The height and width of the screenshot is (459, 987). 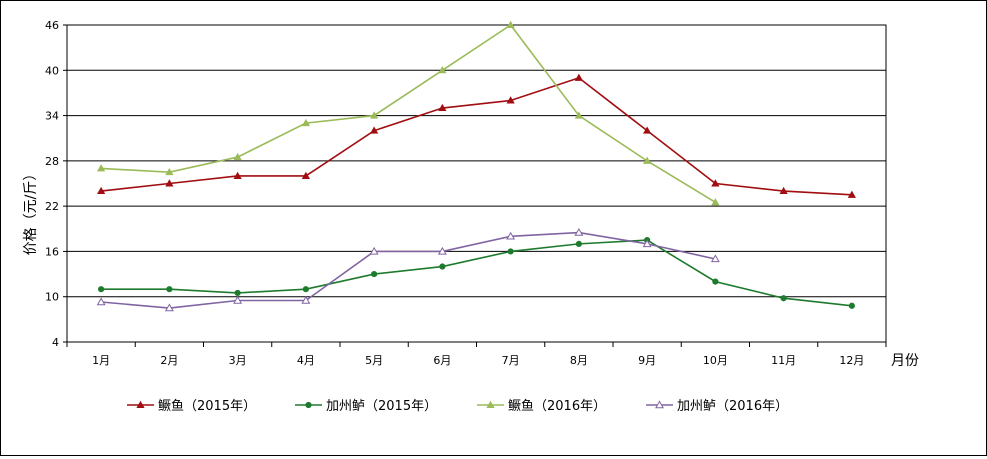 What do you see at coordinates (647, 360) in the screenshot?
I see `x-tick-label: 9月` at bounding box center [647, 360].